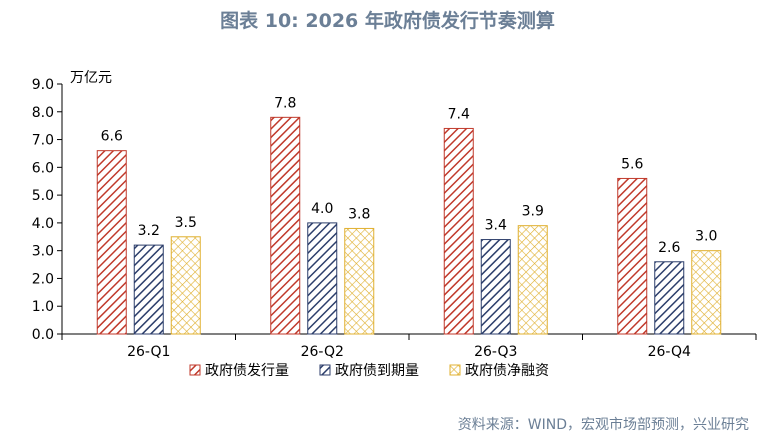  I want to click on source-note: 资料来源：WIND，宏观市场部预测，兴业研究, so click(603, 425).